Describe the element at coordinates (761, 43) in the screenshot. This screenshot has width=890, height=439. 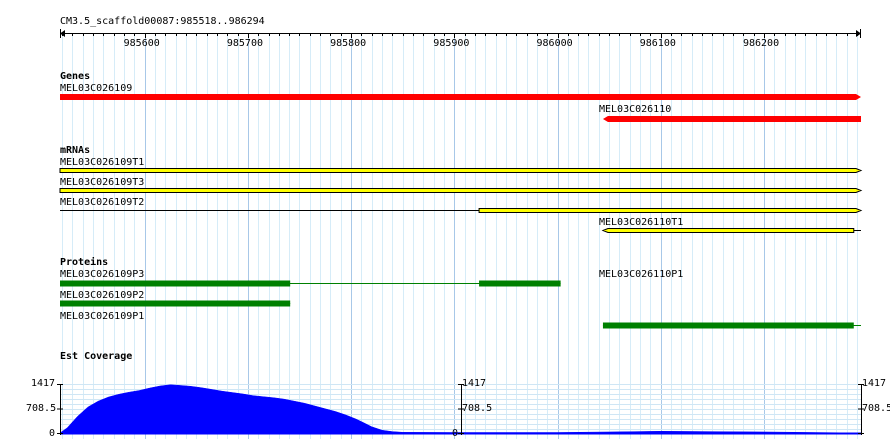
I see `ruler-tick-label: 986200` at that location.